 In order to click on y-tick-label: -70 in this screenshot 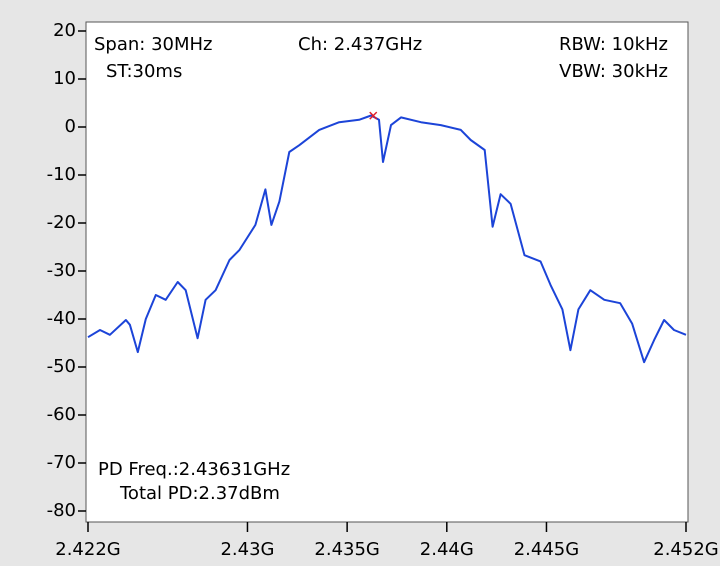, I will do `click(61, 462)`.